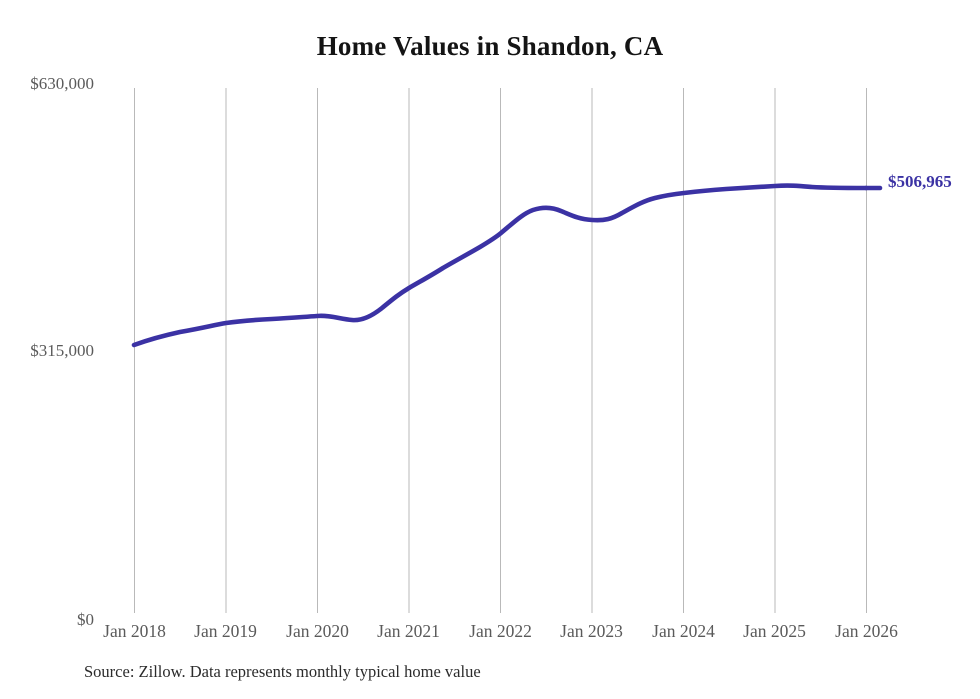 The image size is (980, 699). Describe the element at coordinates (591, 631) in the screenshot. I see `x-tick-label-jan-2023: Jan 2023` at that location.